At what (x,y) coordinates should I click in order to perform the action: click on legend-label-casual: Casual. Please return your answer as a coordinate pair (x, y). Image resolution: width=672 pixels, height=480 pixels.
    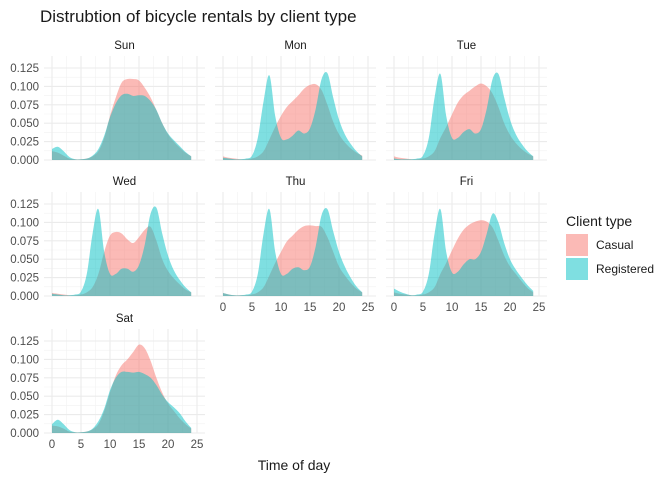
    Looking at the image, I should click on (614, 245).